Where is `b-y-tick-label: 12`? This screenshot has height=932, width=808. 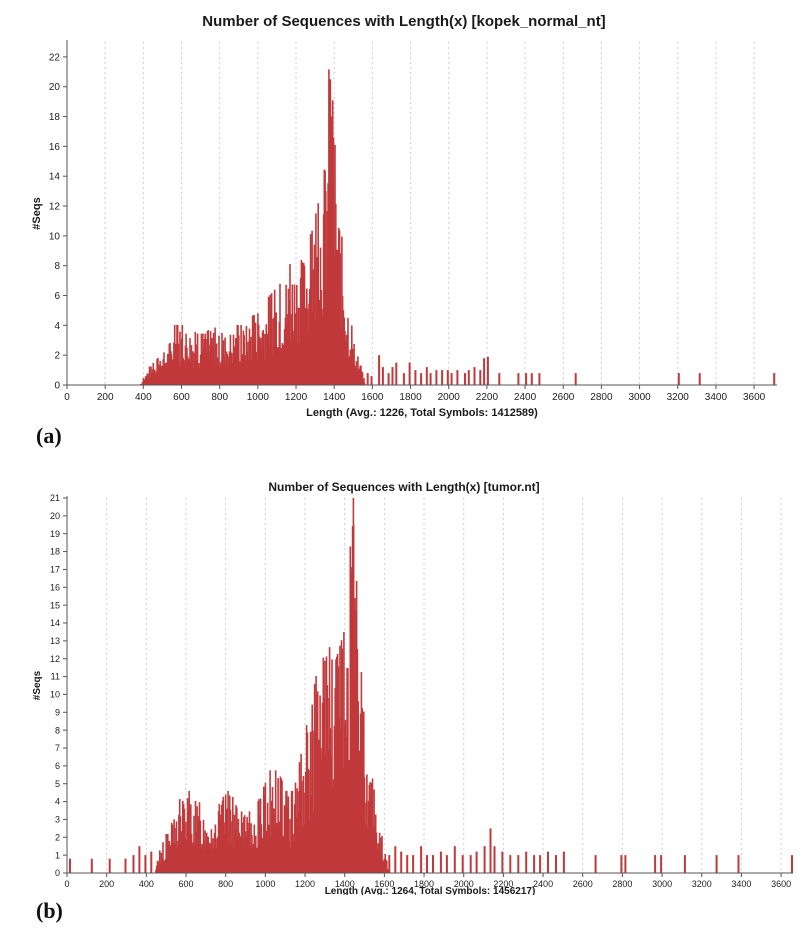
b-y-tick-label: 12 is located at coordinates (55, 659).